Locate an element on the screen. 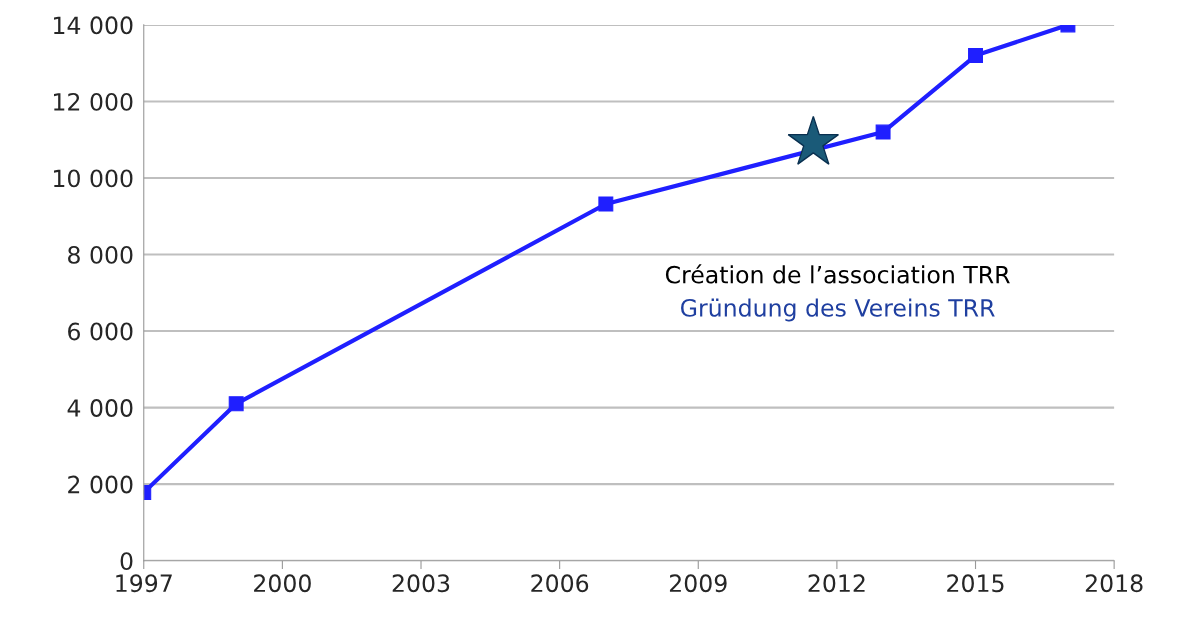 The height and width of the screenshot is (623, 1198). y-tick-label: 2 000 is located at coordinates (100, 484).